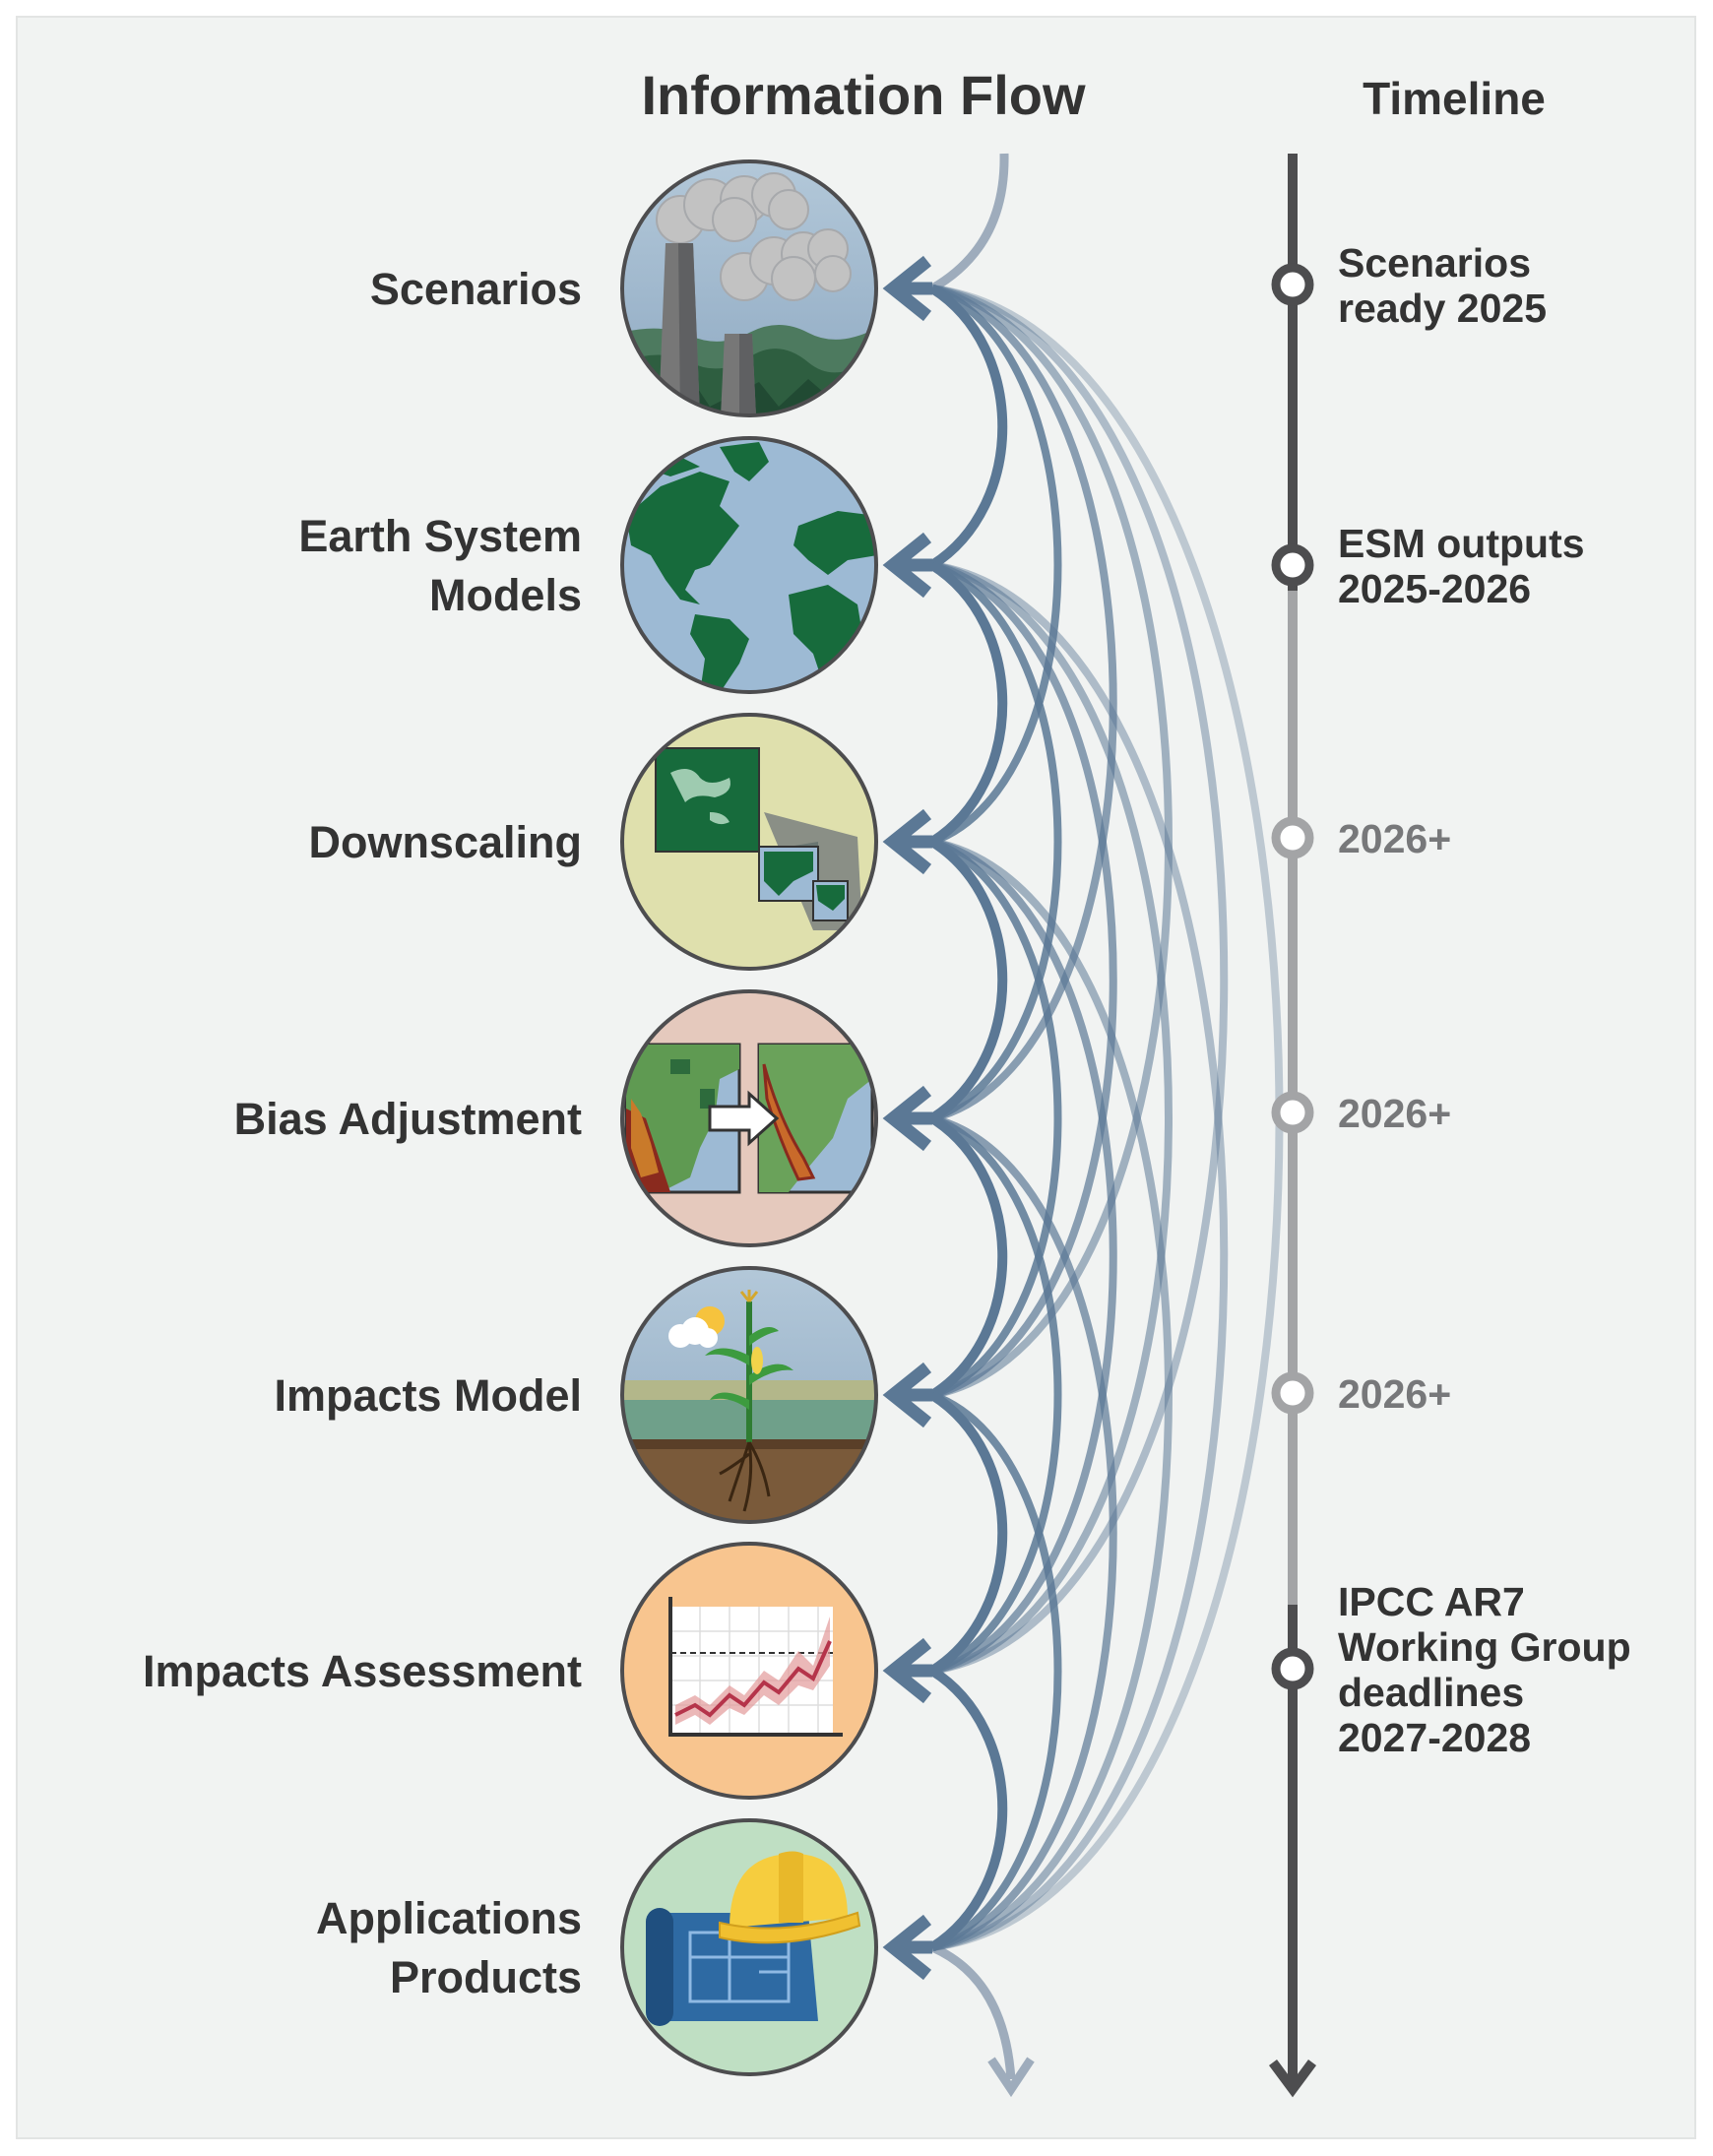  What do you see at coordinates (749, 565) in the screenshot?
I see `globe-icon` at bounding box center [749, 565].